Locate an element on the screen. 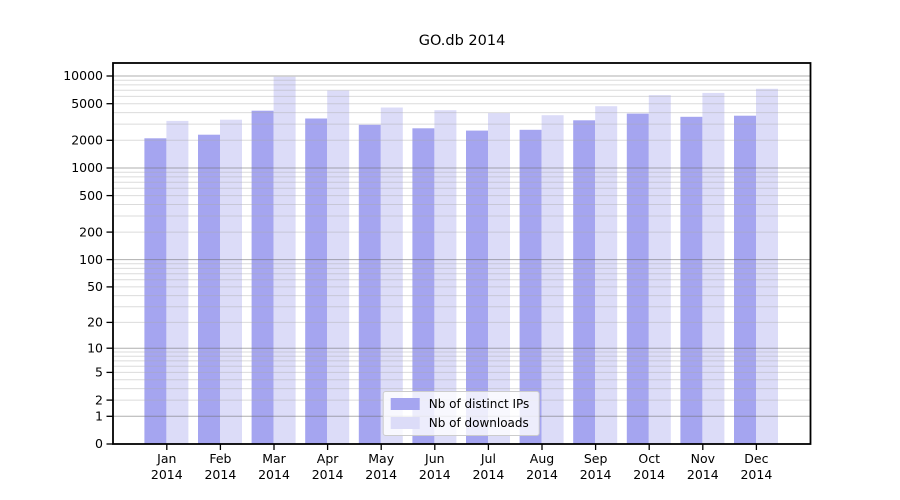  y-tick-label: 10 is located at coordinates (95, 347).